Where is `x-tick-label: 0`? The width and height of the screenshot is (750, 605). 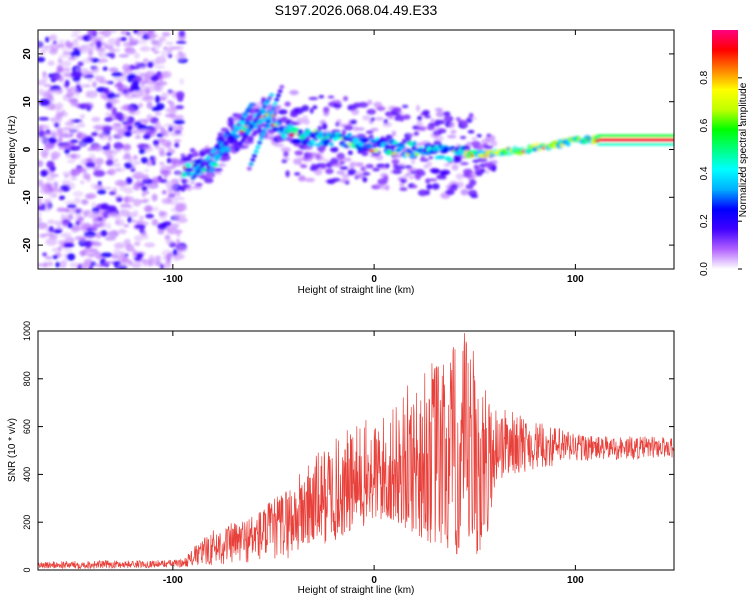 x-tick-label: 0 is located at coordinates (374, 580).